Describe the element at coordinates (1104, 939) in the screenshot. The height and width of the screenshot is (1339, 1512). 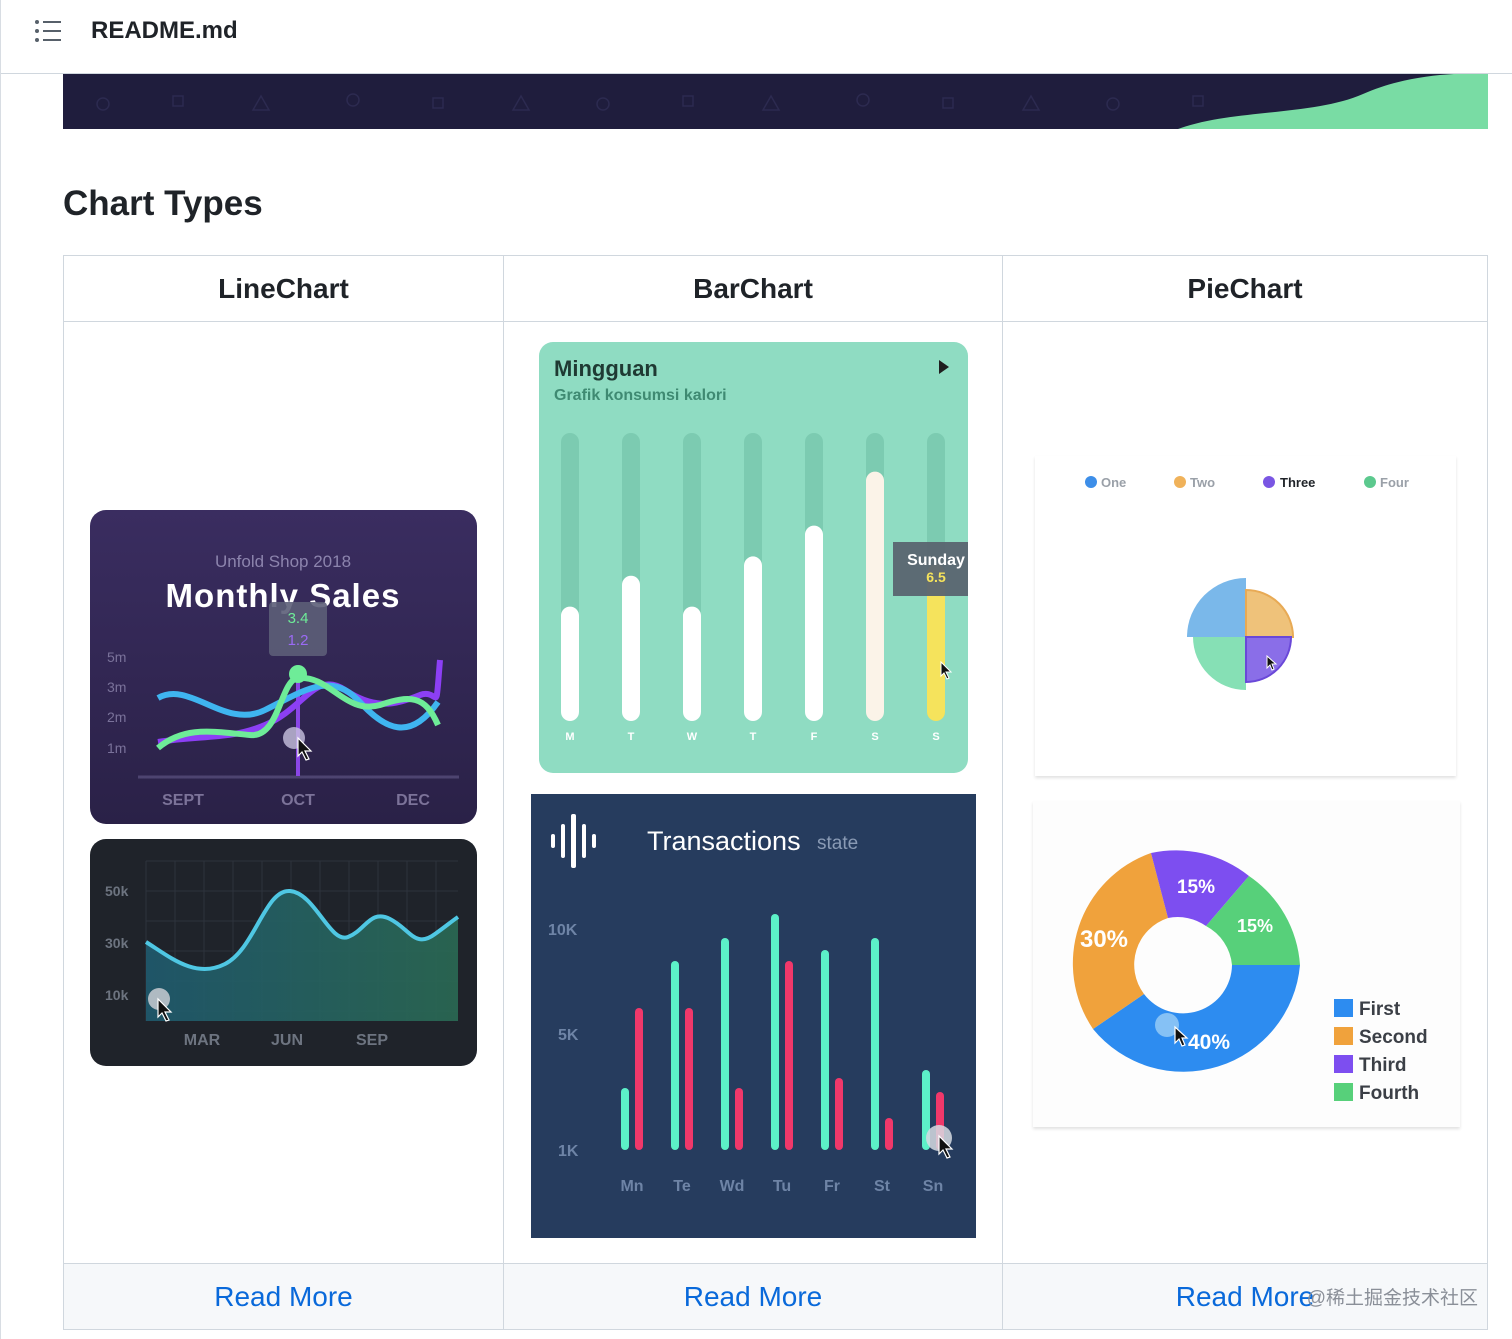
I see `slice-label: 30%` at that location.